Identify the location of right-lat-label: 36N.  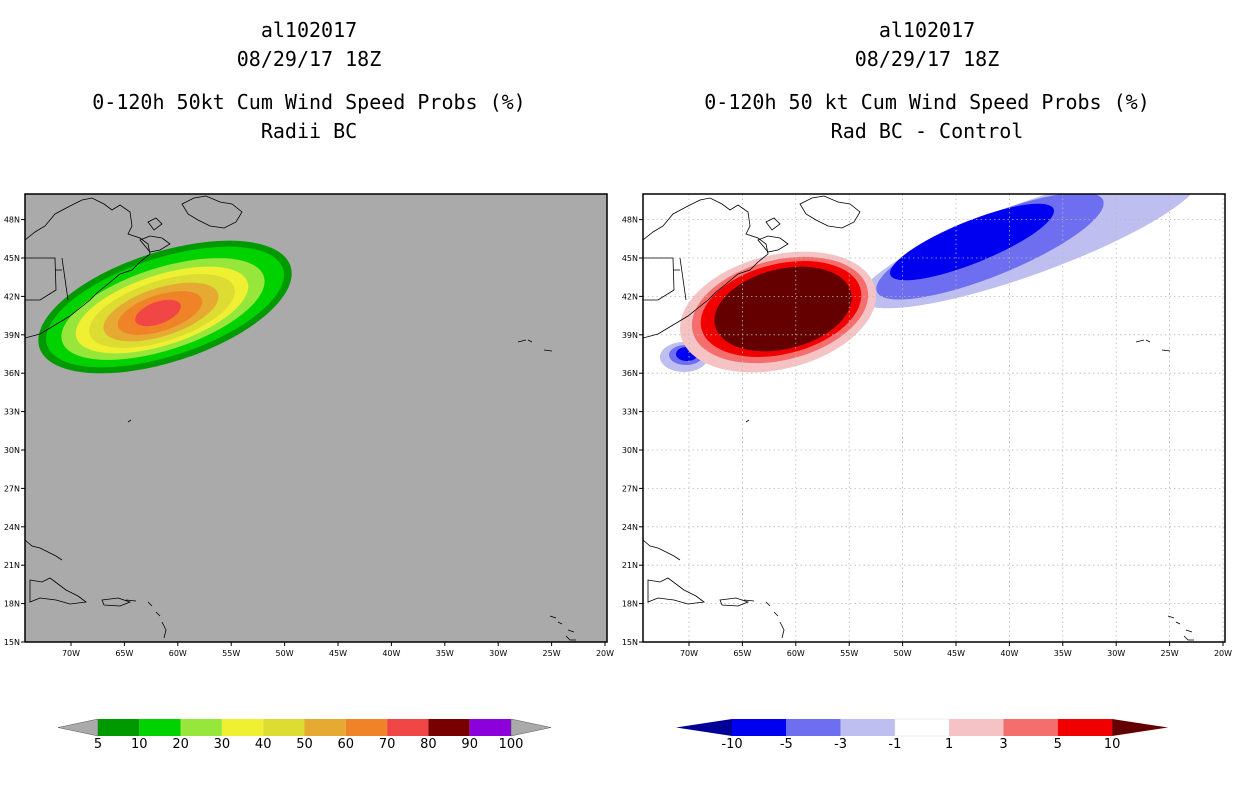
(630, 373).